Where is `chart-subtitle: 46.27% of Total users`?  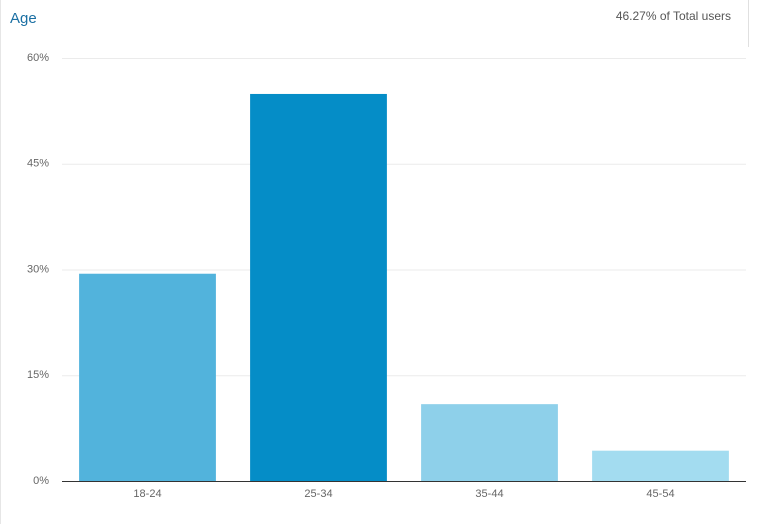 chart-subtitle: 46.27% of Total users is located at coordinates (673, 16).